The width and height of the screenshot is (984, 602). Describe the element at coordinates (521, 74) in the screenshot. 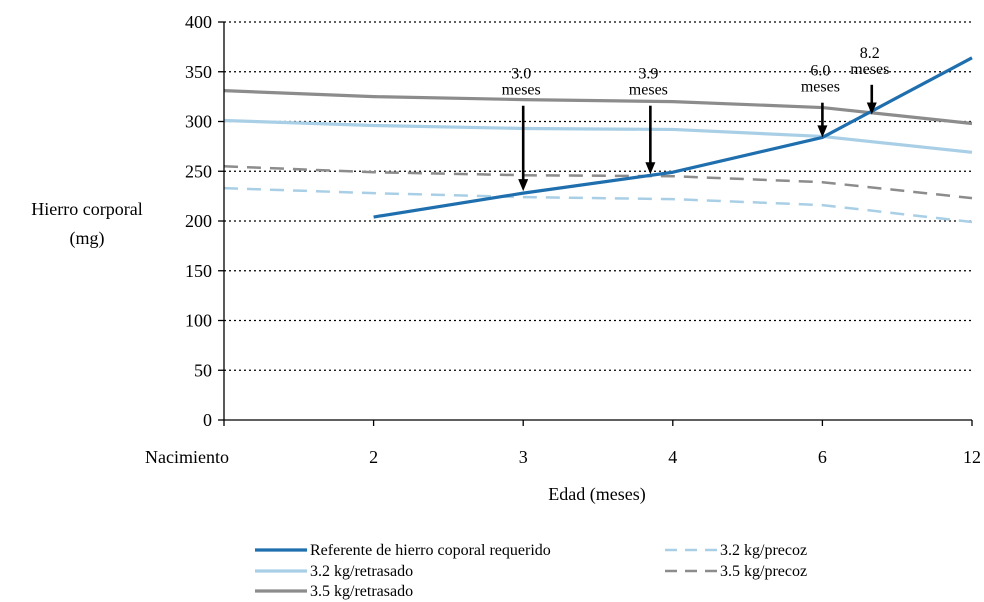

I see `annotation-value: 3.0` at that location.